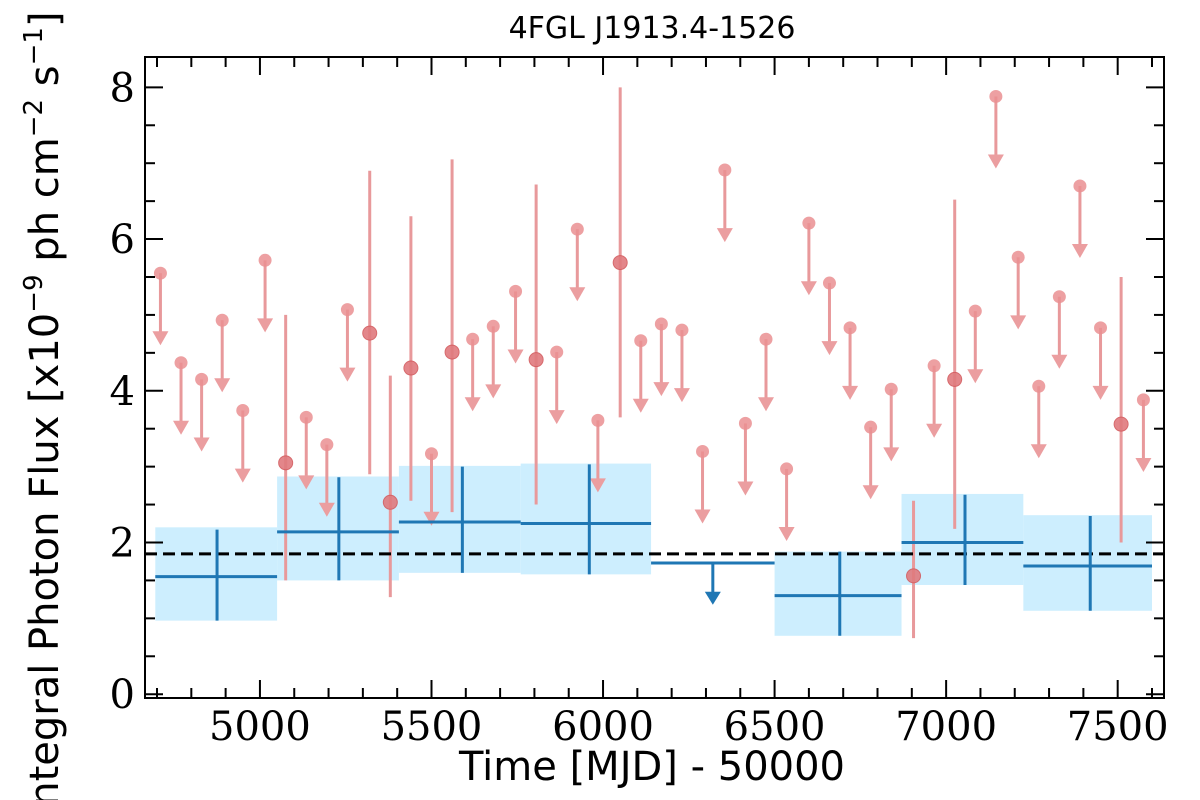 The height and width of the screenshot is (800, 1200). I want to click on y-tick-label: 2, so click(122, 543).